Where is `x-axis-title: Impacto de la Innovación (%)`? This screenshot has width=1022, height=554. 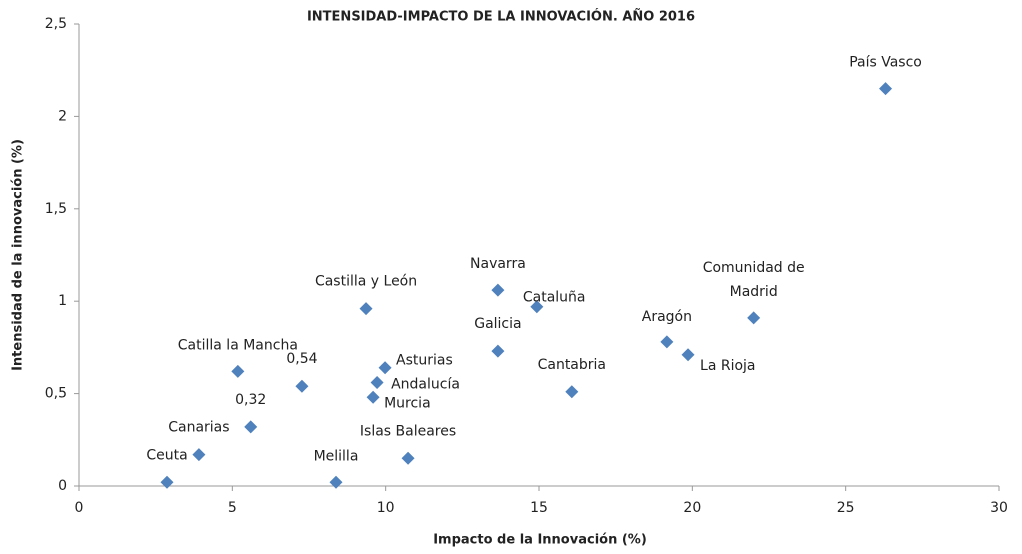
x-axis-title: Impacto de la Innovación (%) is located at coordinates (540, 540).